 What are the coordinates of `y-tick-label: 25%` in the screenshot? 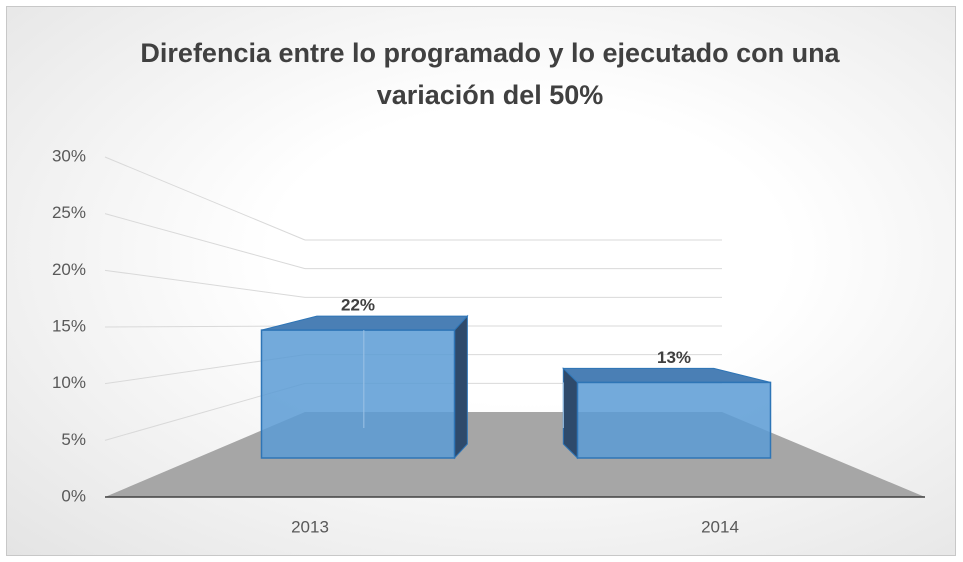 It's located at (69, 212).